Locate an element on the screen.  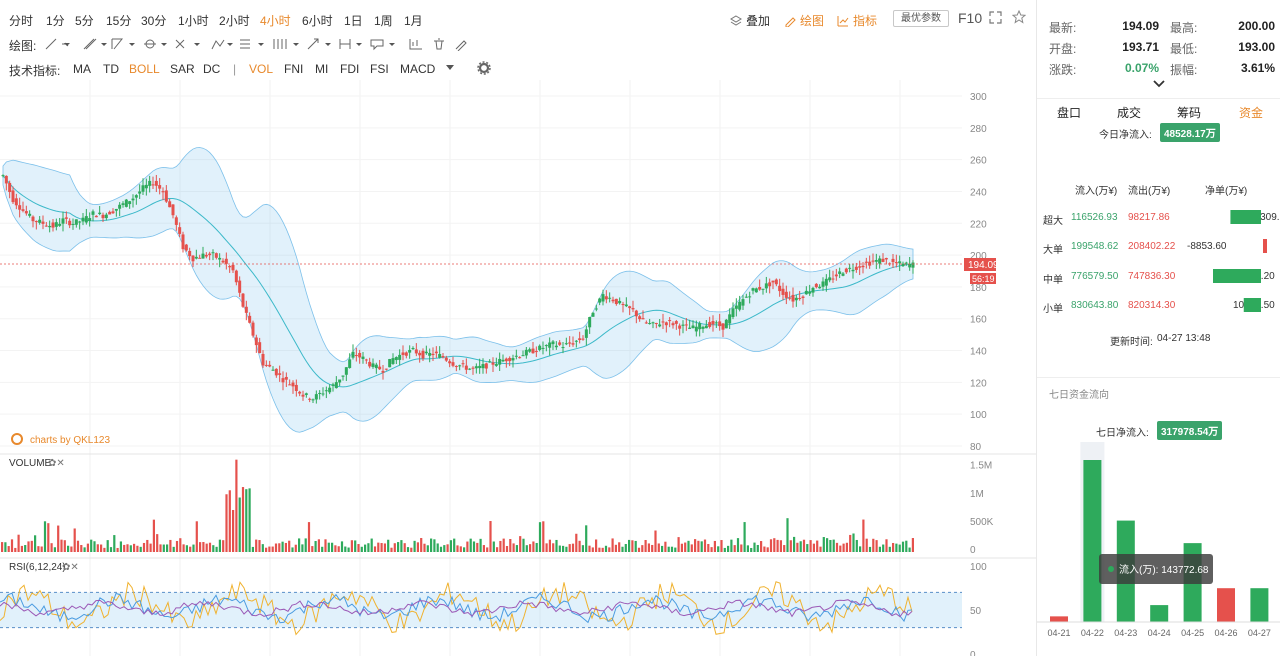
indicator-sar: SAR is located at coordinates (182, 69).